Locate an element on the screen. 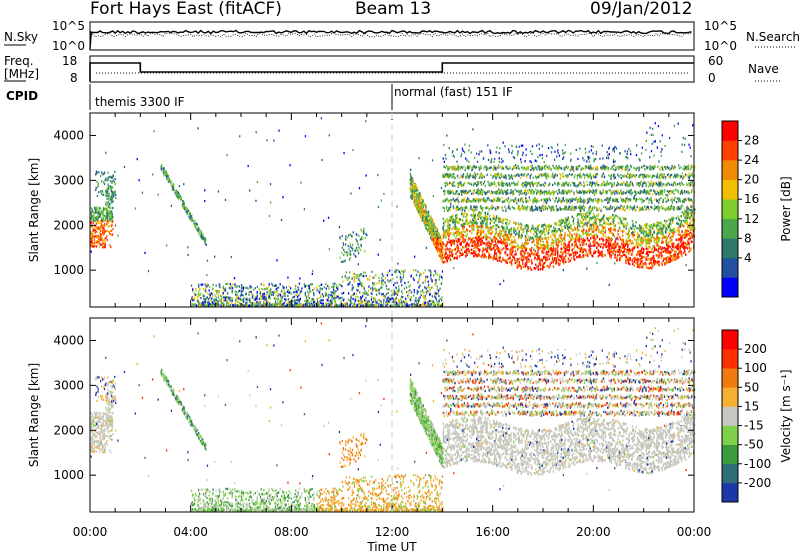 Image resolution: width=800 pixels, height=554 pixels. beam-title: Beam 13 is located at coordinates (393, 9).